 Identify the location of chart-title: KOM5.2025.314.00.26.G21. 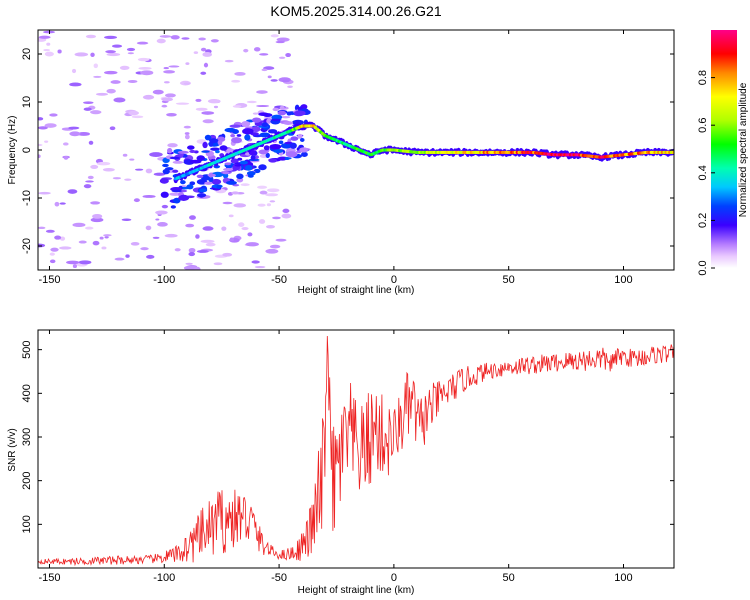
(355, 11).